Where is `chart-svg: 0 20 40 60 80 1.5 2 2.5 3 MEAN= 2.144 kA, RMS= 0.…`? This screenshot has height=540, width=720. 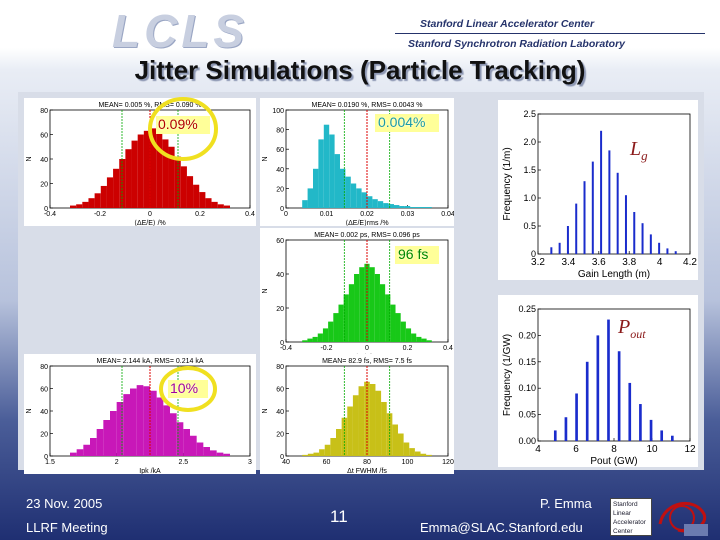 chart-svg: 0 20 40 60 80 1.5 2 2.5 3 MEAN= 2.144 kA, RMS= 0.… is located at coordinates (139, 416).